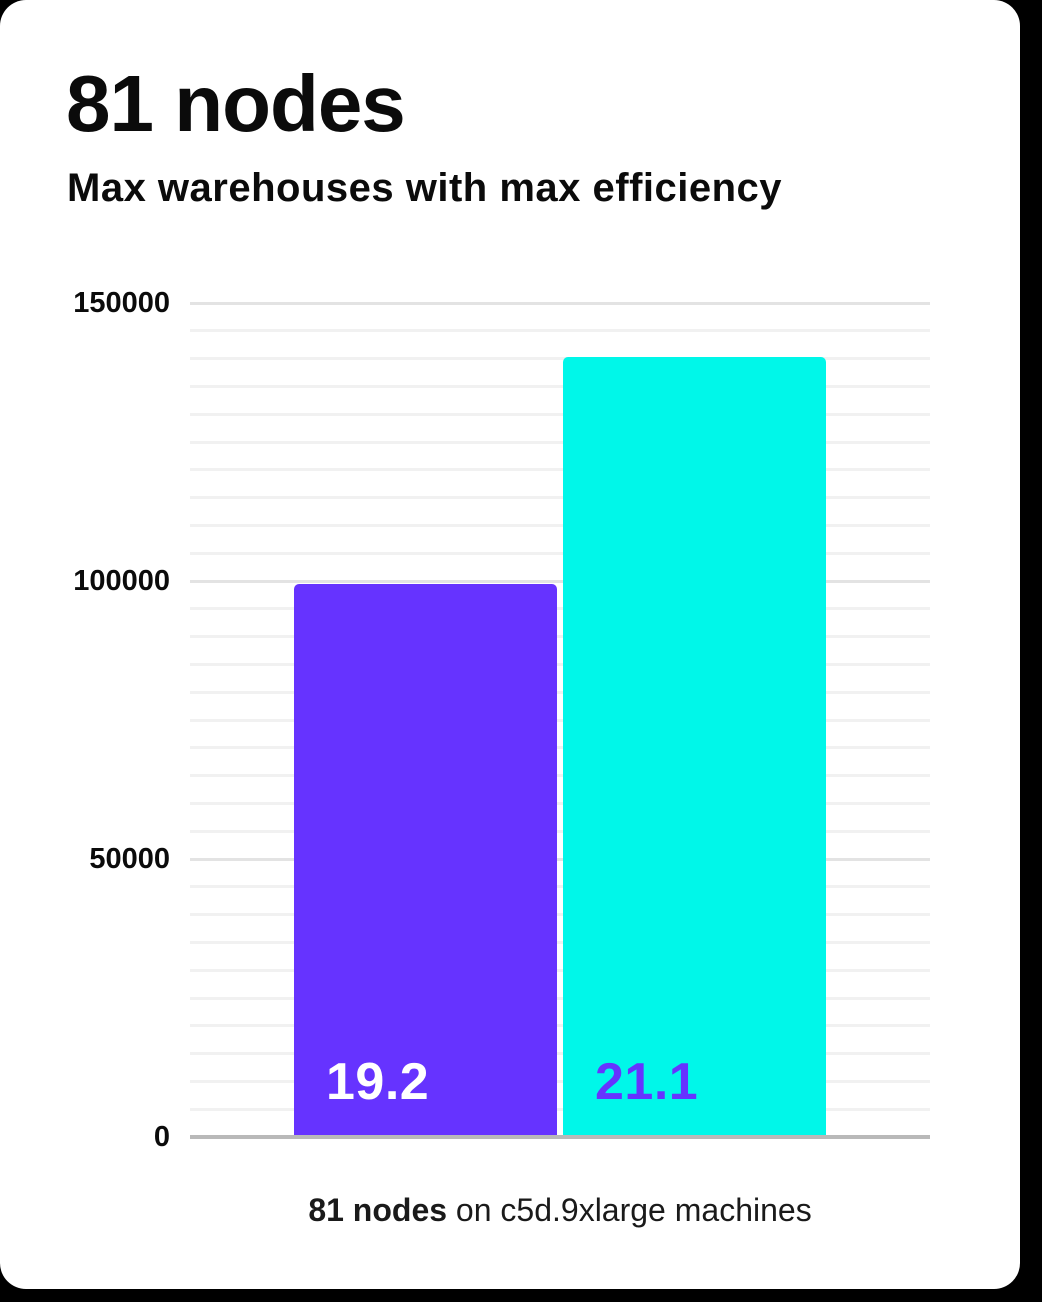 The width and height of the screenshot is (1042, 1302). I want to click on page-subtitle: Max warehouses with max efficiency, so click(425, 188).